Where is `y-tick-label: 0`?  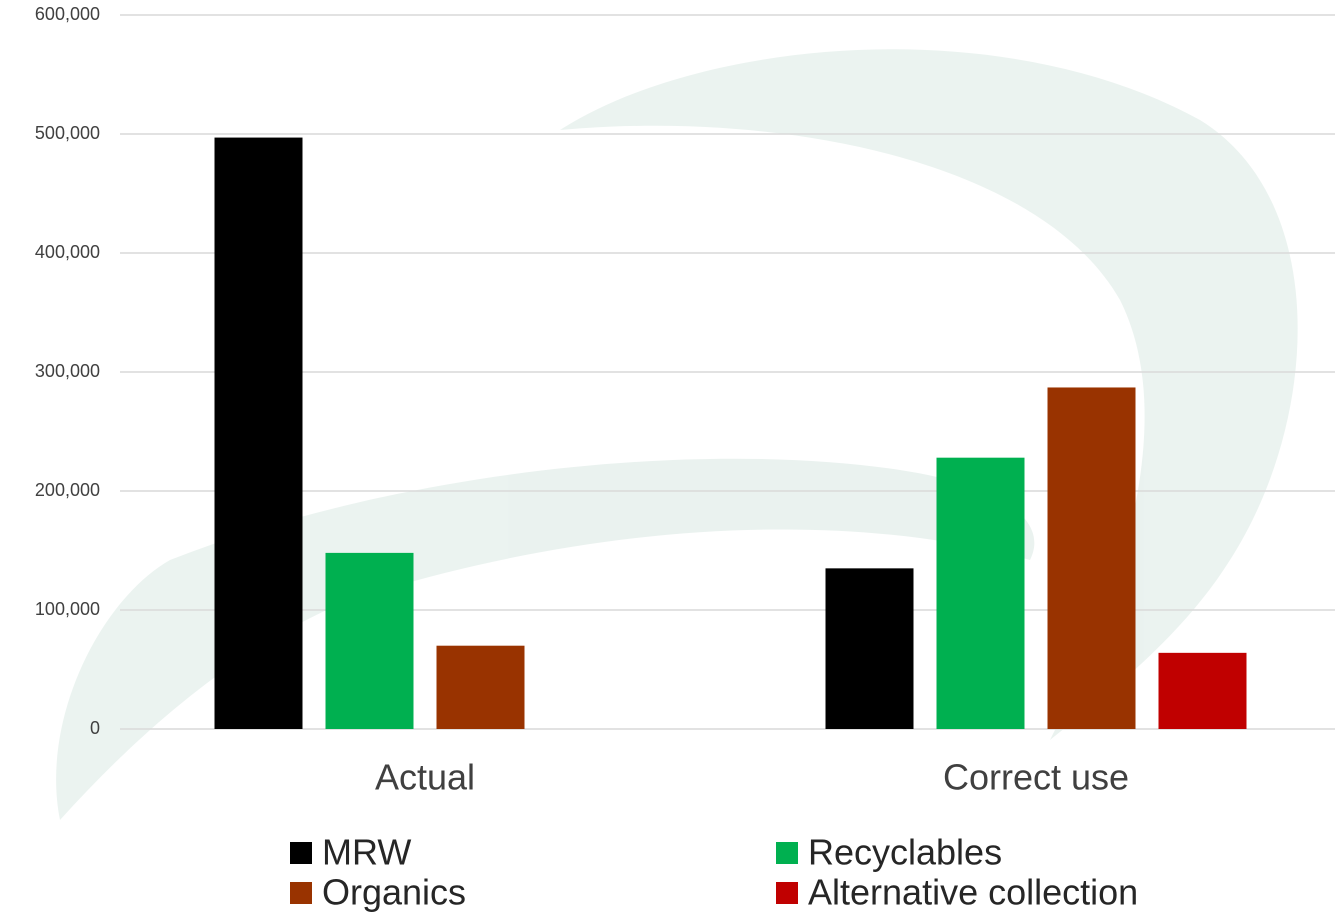 y-tick-label: 0 is located at coordinates (95, 728).